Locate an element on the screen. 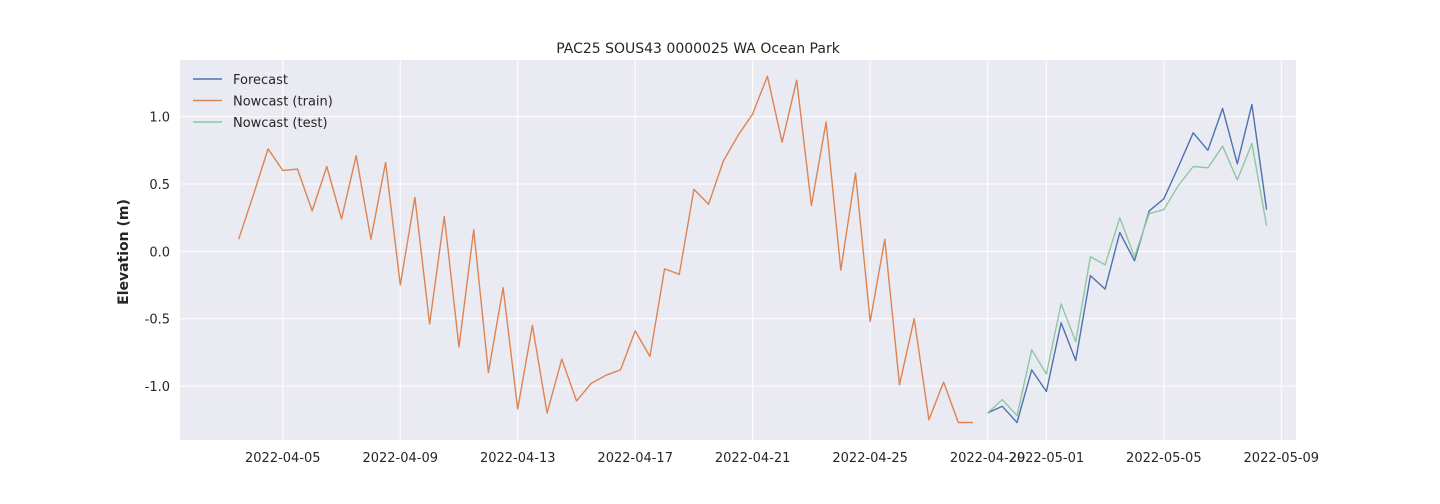 Image resolution: width=1440 pixels, height=504 pixels. legend: Forecast Nowcast (train) Nowcast (test) is located at coordinates (263, 102).